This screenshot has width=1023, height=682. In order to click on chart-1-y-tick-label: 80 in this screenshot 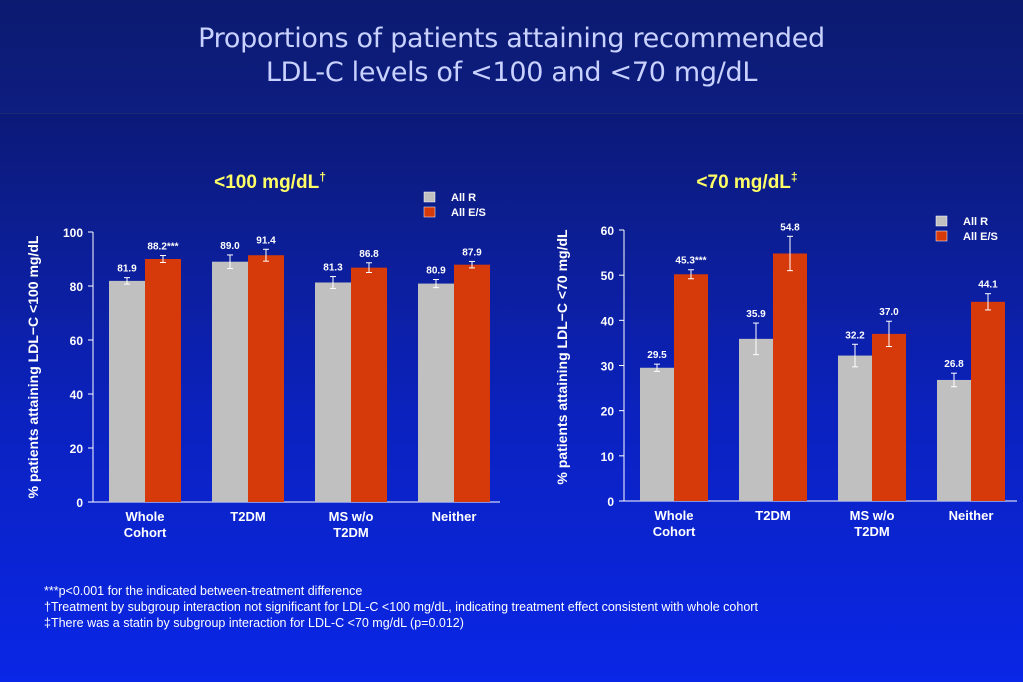, I will do `click(77, 287)`.